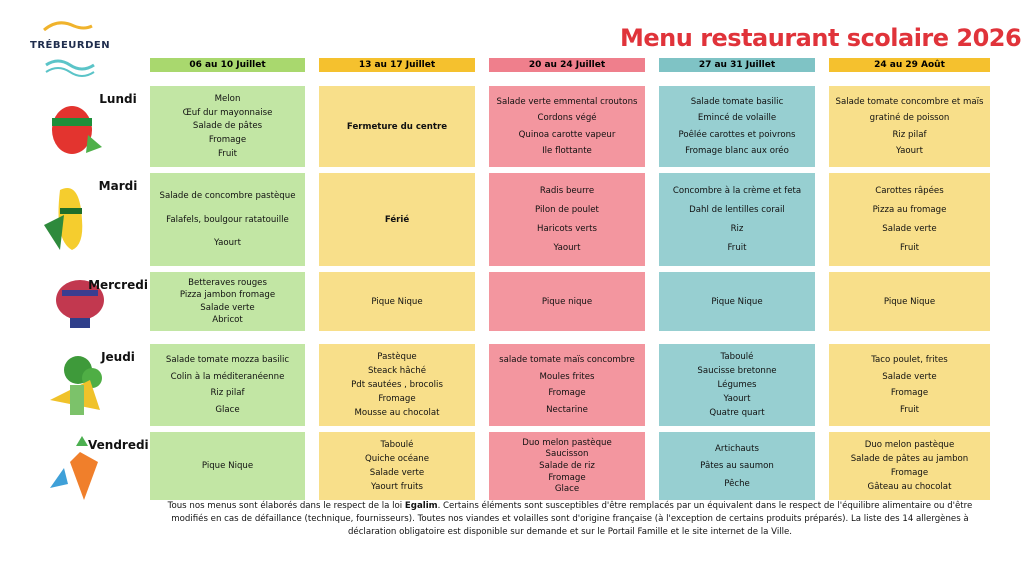  What do you see at coordinates (909, 359) in the screenshot?
I see `menu-item: Taco poulet, frites` at bounding box center [909, 359].